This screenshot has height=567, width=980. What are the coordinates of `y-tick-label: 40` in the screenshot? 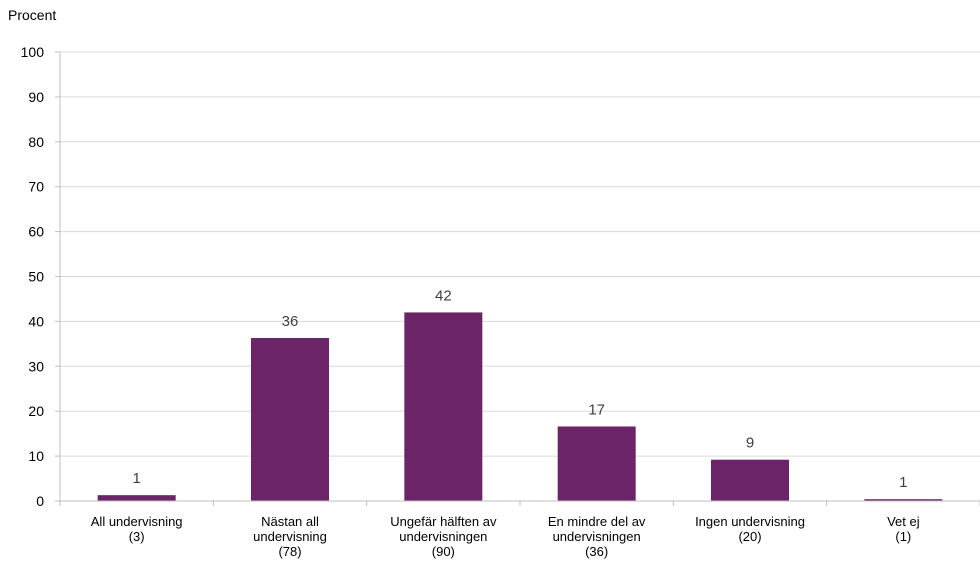 It's located at (36, 321).